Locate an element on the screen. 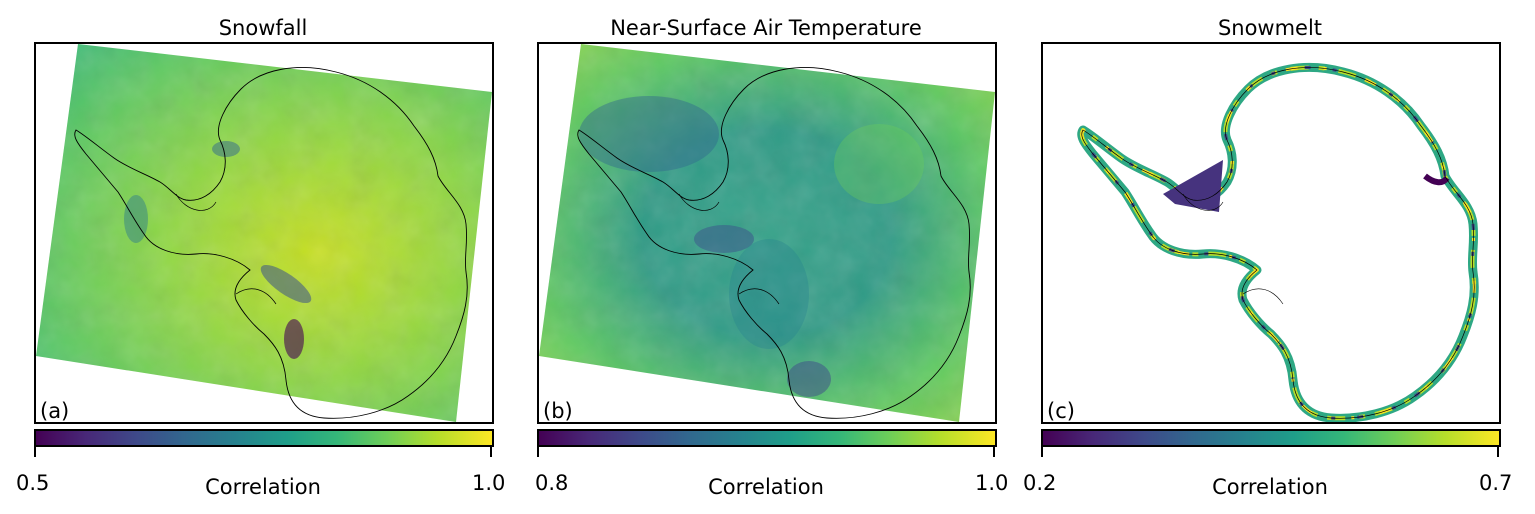 The height and width of the screenshot is (514, 1535). panel-label: (b) is located at coordinates (558, 411).